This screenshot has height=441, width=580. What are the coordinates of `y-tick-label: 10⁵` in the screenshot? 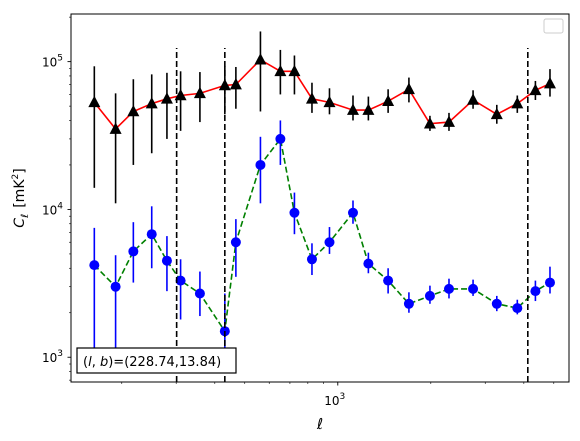 It's located at (52, 62).